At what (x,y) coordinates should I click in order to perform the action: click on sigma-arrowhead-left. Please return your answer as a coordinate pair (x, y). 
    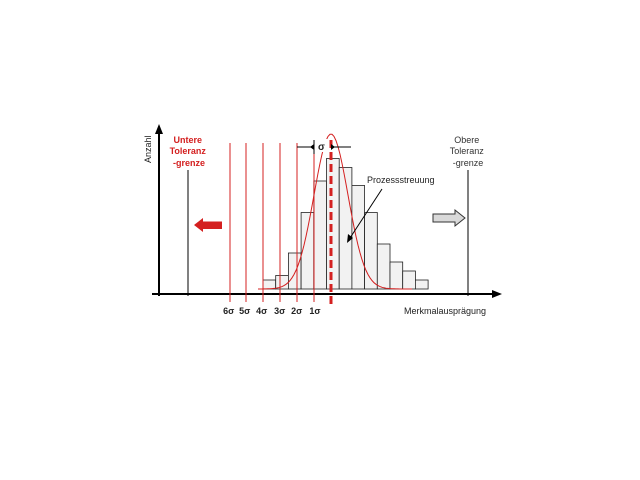
    Looking at the image, I should click on (312, 147).